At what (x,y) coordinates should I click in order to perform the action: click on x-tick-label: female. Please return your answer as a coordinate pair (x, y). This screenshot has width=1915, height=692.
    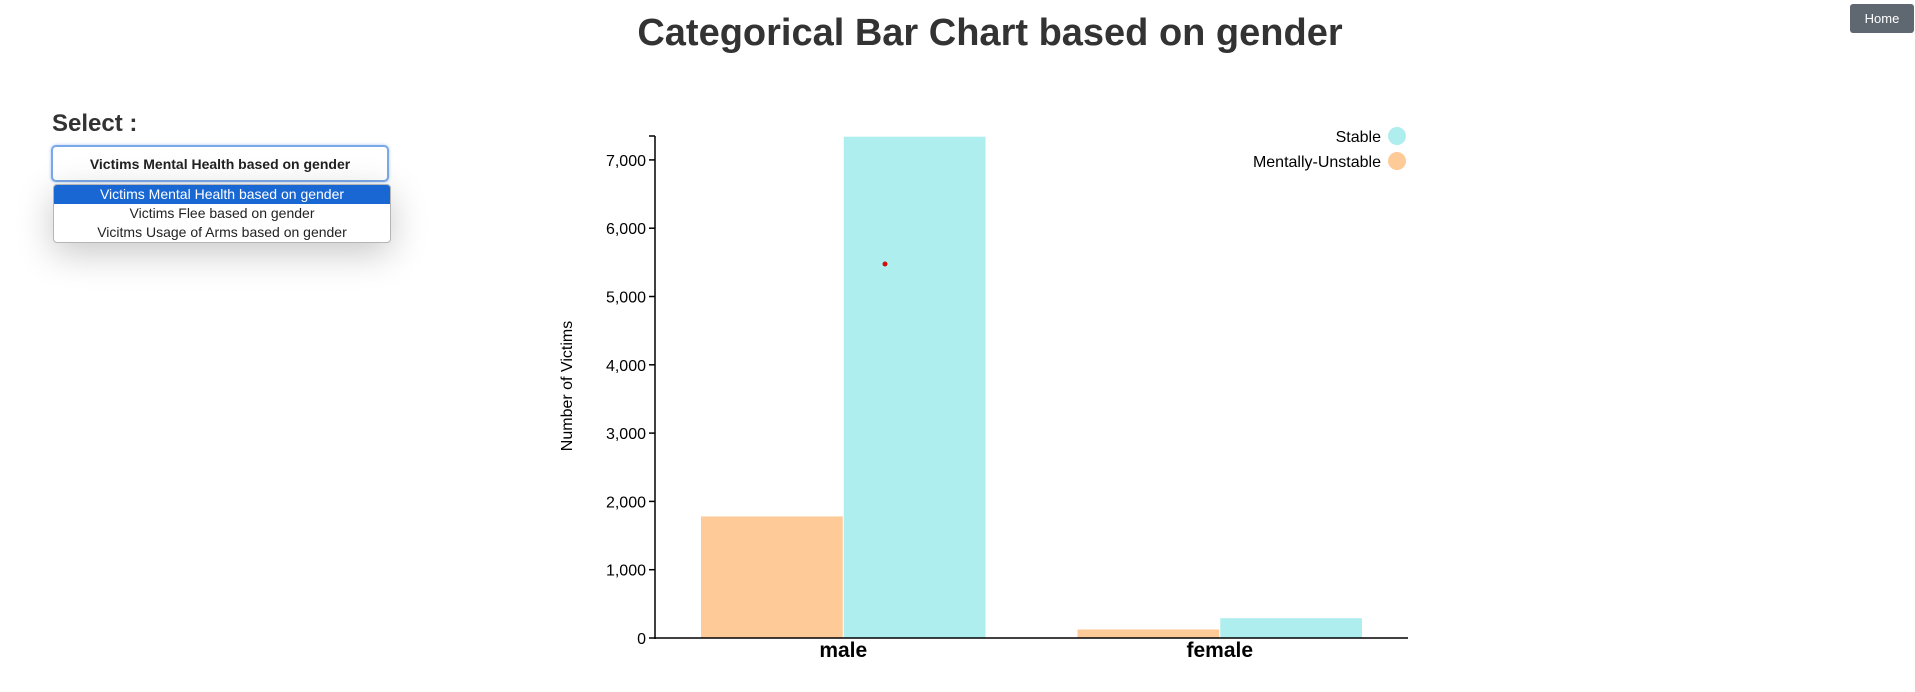
    Looking at the image, I should click on (1219, 650).